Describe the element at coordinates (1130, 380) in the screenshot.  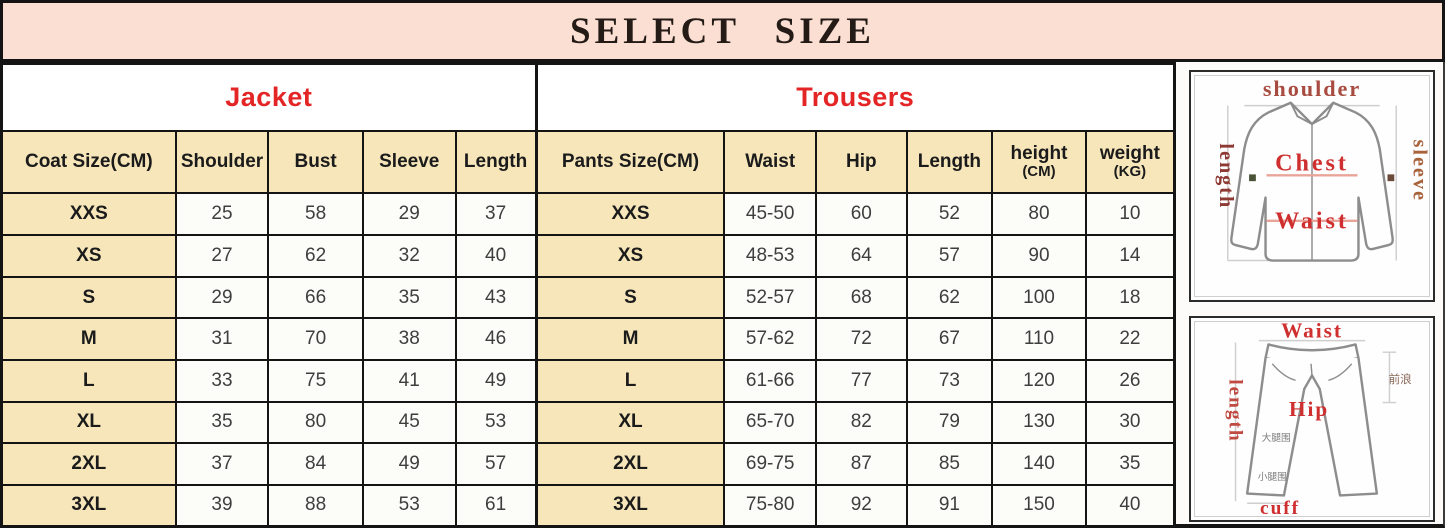
I see `trousers-value-cell: 26` at that location.